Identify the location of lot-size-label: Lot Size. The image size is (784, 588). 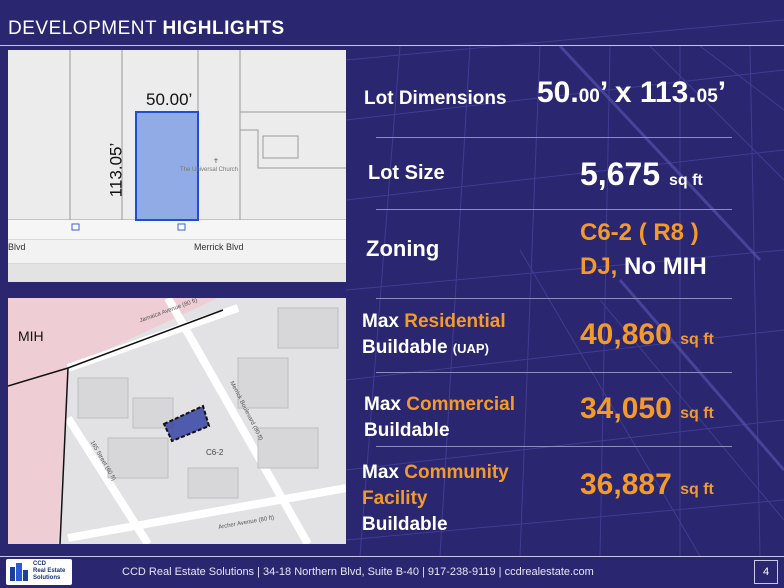
(406, 173).